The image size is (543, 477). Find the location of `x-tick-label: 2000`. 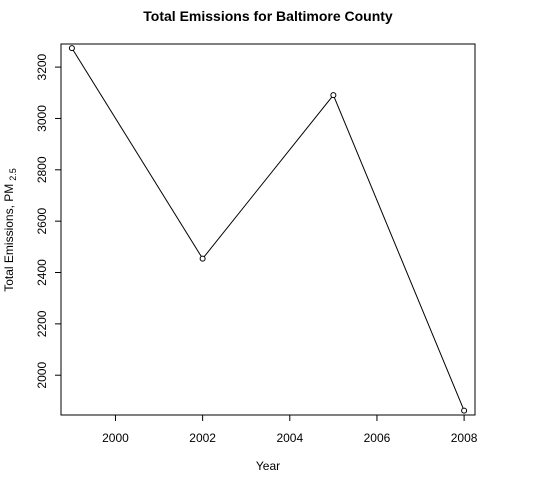

x-tick-label: 2000 is located at coordinates (115, 438).